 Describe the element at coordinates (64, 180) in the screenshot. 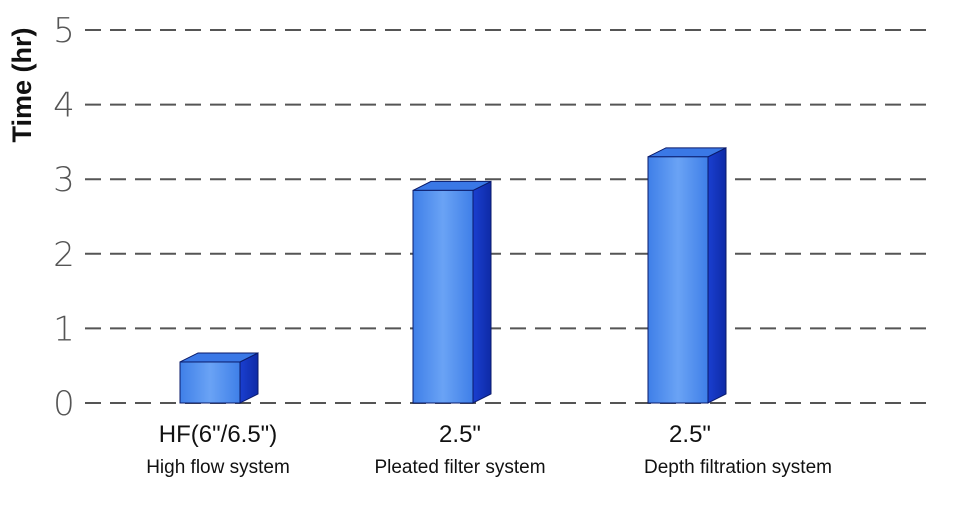

I see `y-tick-label: 3` at that location.